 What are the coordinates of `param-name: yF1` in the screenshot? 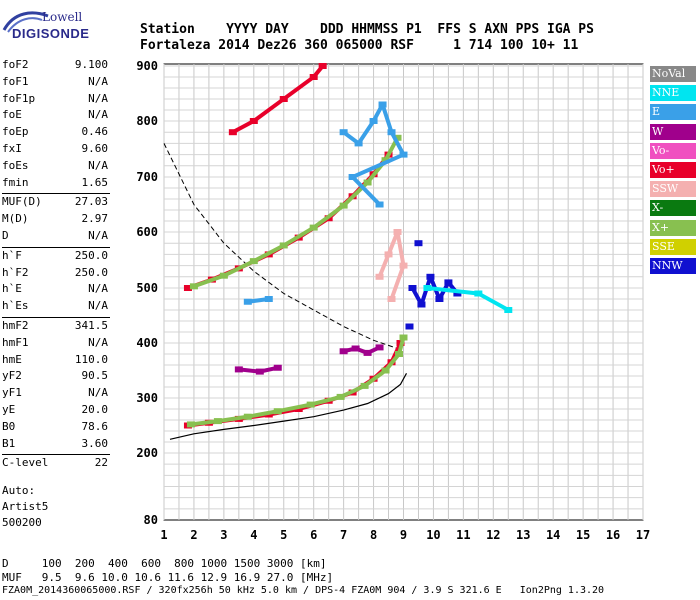 It's located at (12, 393).